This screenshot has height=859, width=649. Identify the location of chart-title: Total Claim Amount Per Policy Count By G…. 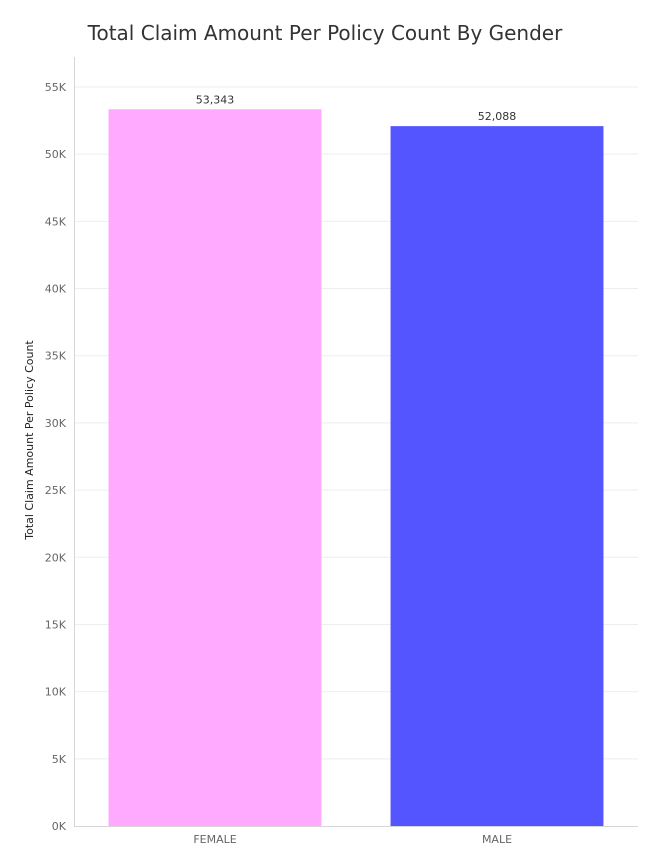
(325, 33).